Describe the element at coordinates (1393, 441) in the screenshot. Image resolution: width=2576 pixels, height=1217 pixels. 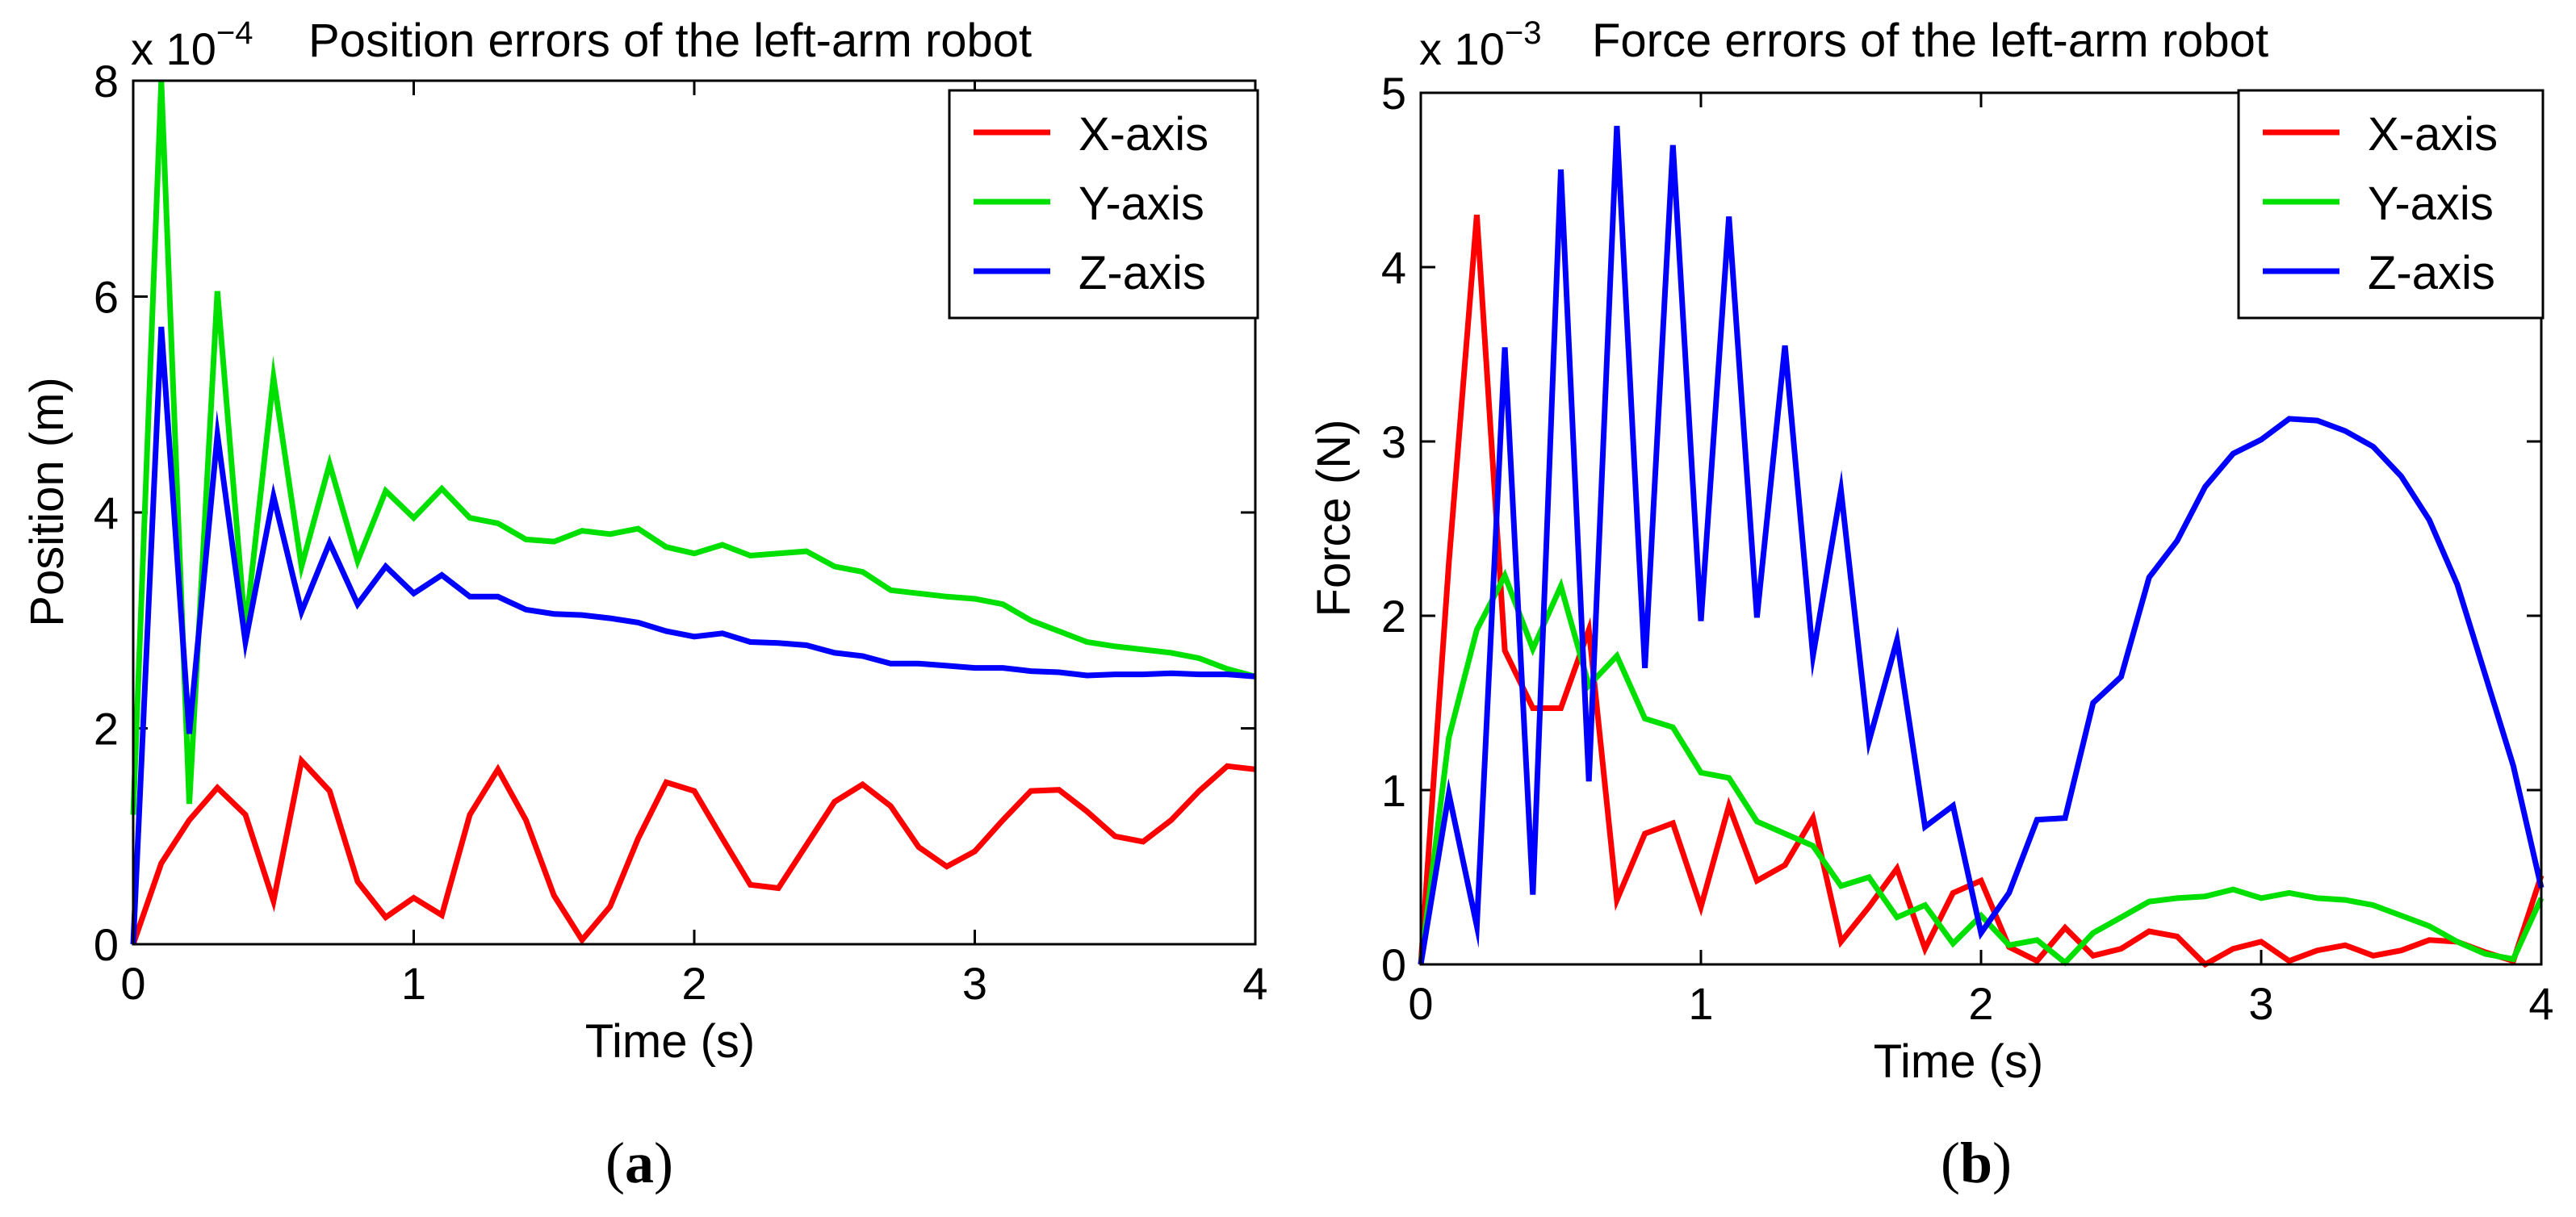
I see `y-tick-label: 3` at that location.